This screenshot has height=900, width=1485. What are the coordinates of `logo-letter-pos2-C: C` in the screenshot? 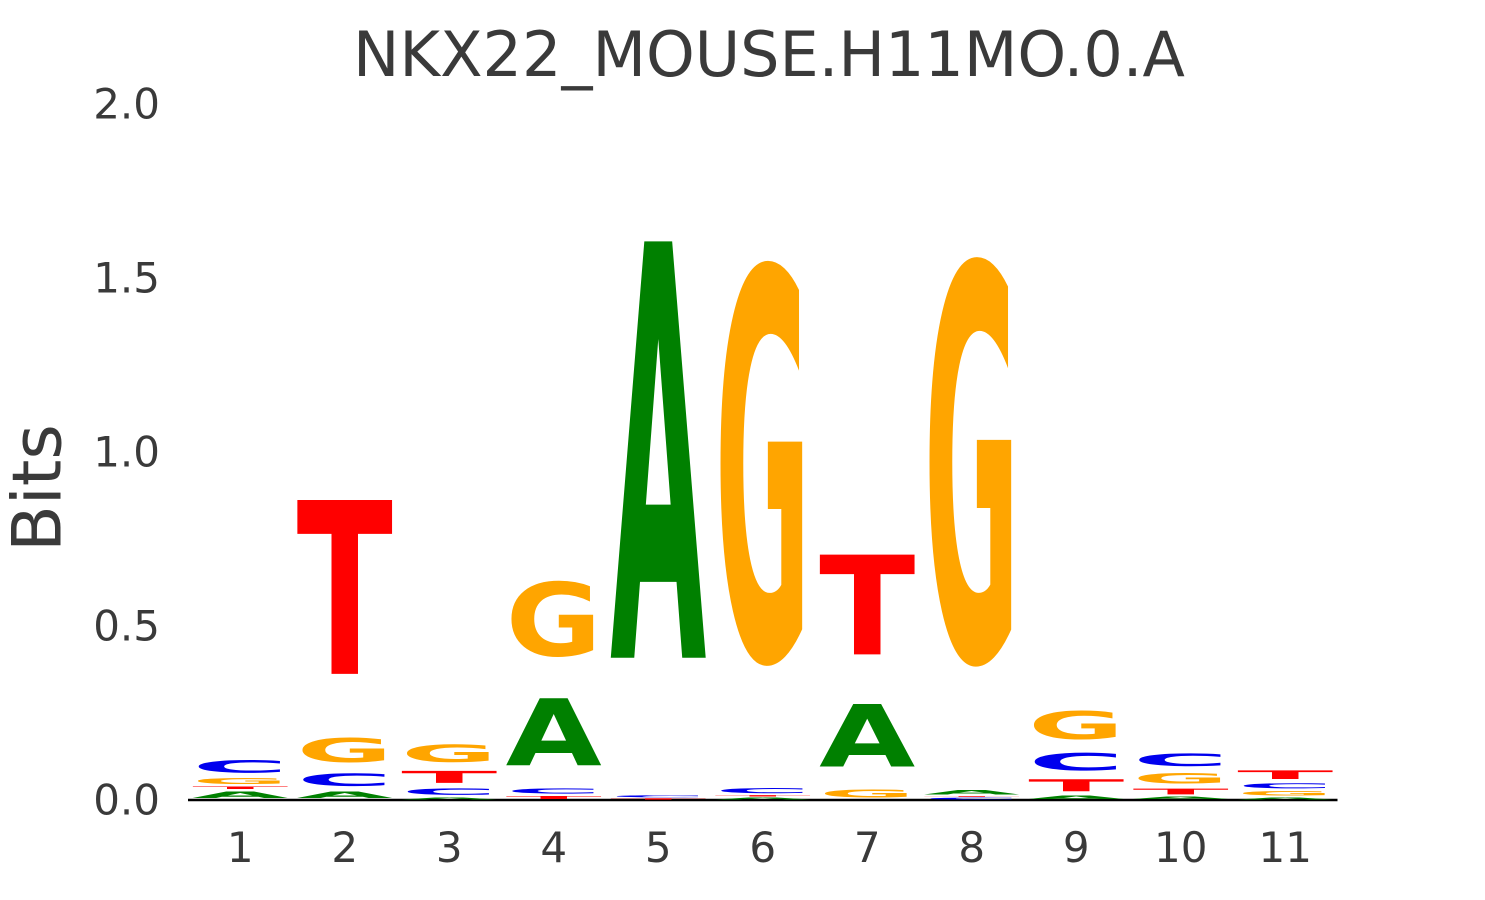 It's located at (345, 780).